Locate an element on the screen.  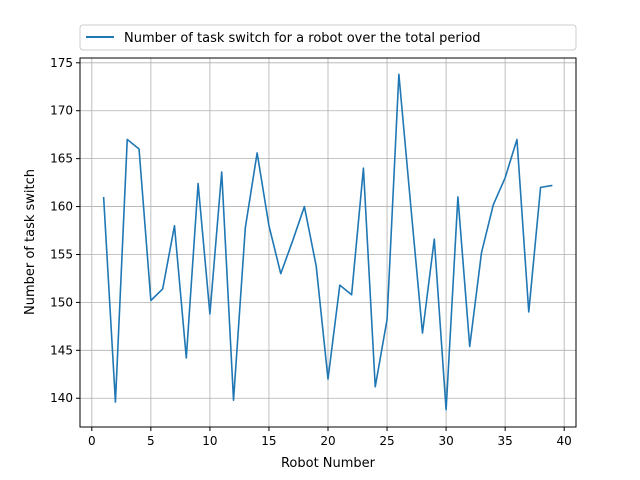
x-tick-label: 30 is located at coordinates (445, 441).